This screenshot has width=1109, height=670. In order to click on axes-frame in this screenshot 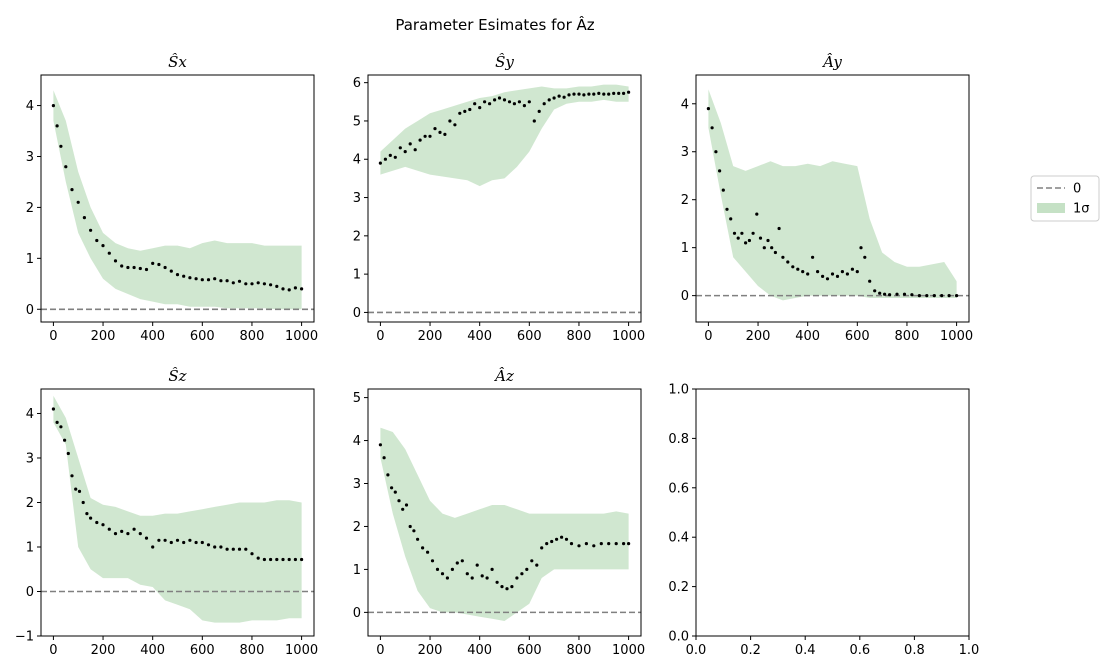, I will do `click(832, 198)`.